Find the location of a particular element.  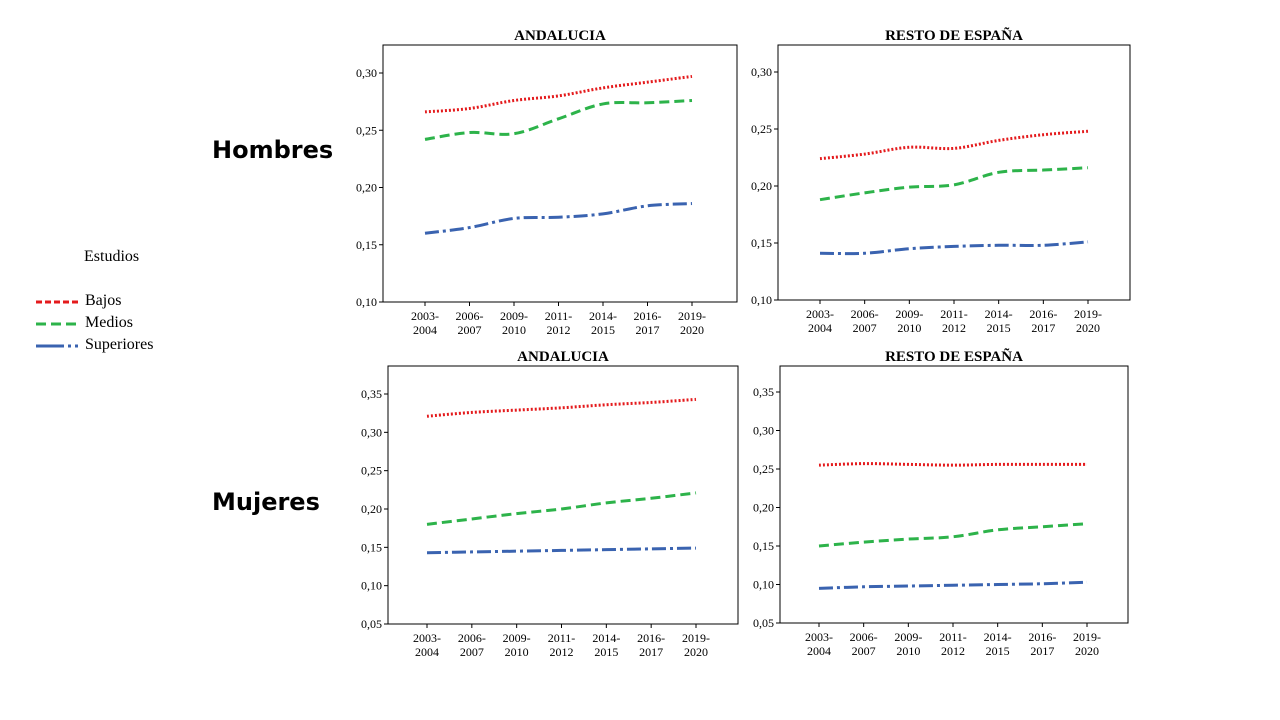

y-tick-label: 0,30 is located at coordinates (366, 73).